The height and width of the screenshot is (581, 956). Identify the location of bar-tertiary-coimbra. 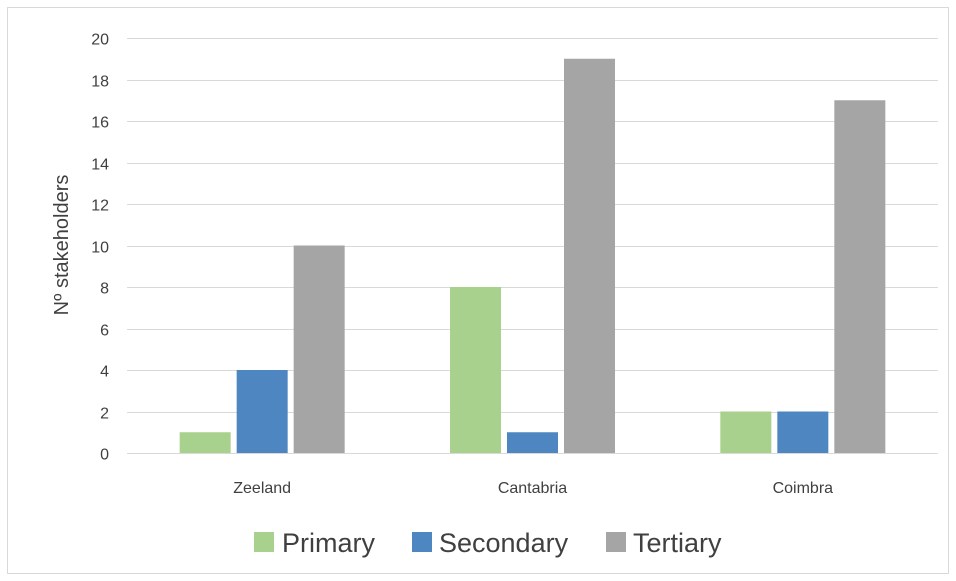
(860, 276).